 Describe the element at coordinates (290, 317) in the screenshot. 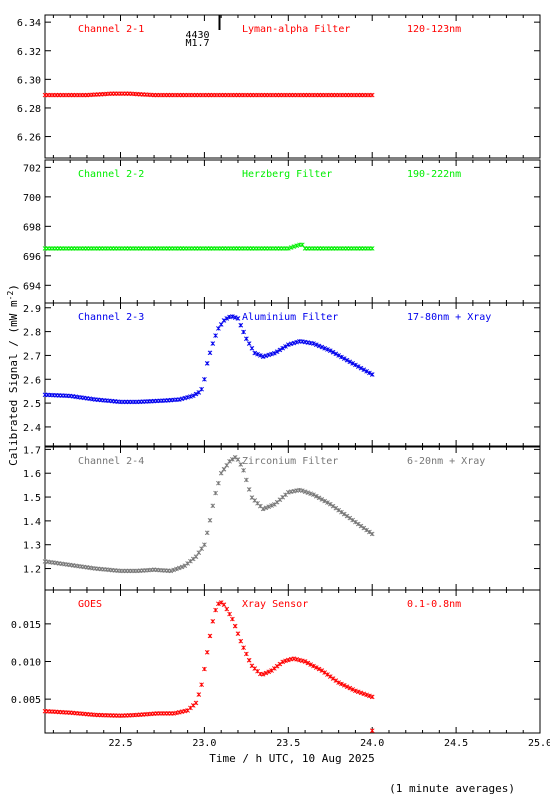

I see `filter-label: Aluminium Filter` at that location.